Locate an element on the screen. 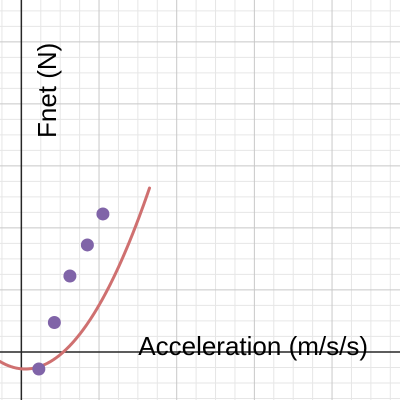  x-axis-label: Acceleration (m/s/s) is located at coordinates (253, 346).